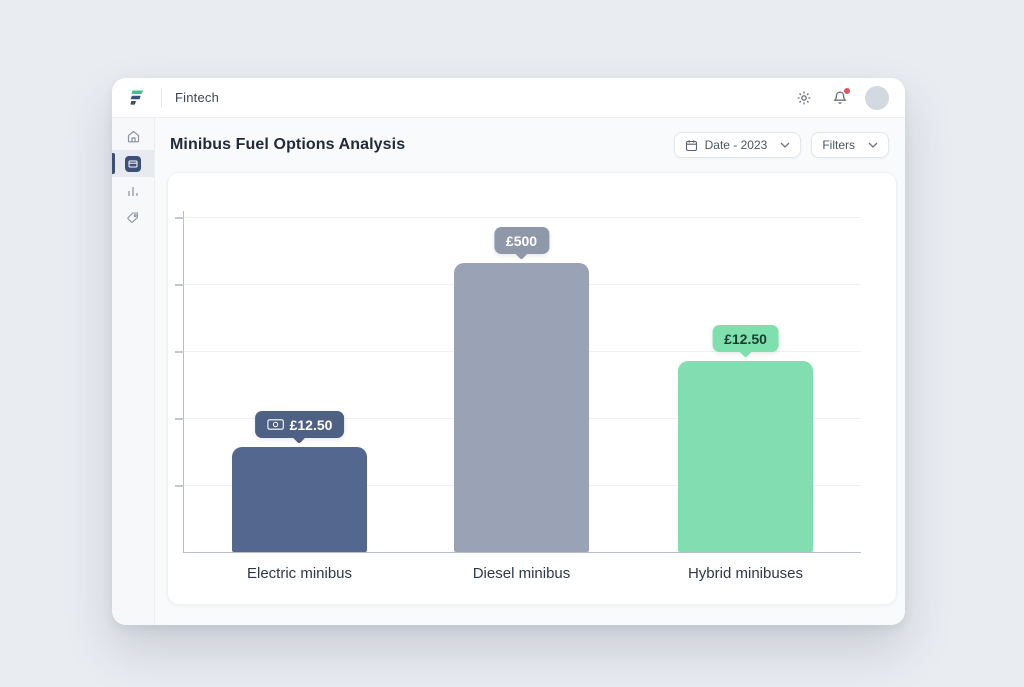 The height and width of the screenshot is (687, 1024). I want to click on notifications-button, so click(840, 98).